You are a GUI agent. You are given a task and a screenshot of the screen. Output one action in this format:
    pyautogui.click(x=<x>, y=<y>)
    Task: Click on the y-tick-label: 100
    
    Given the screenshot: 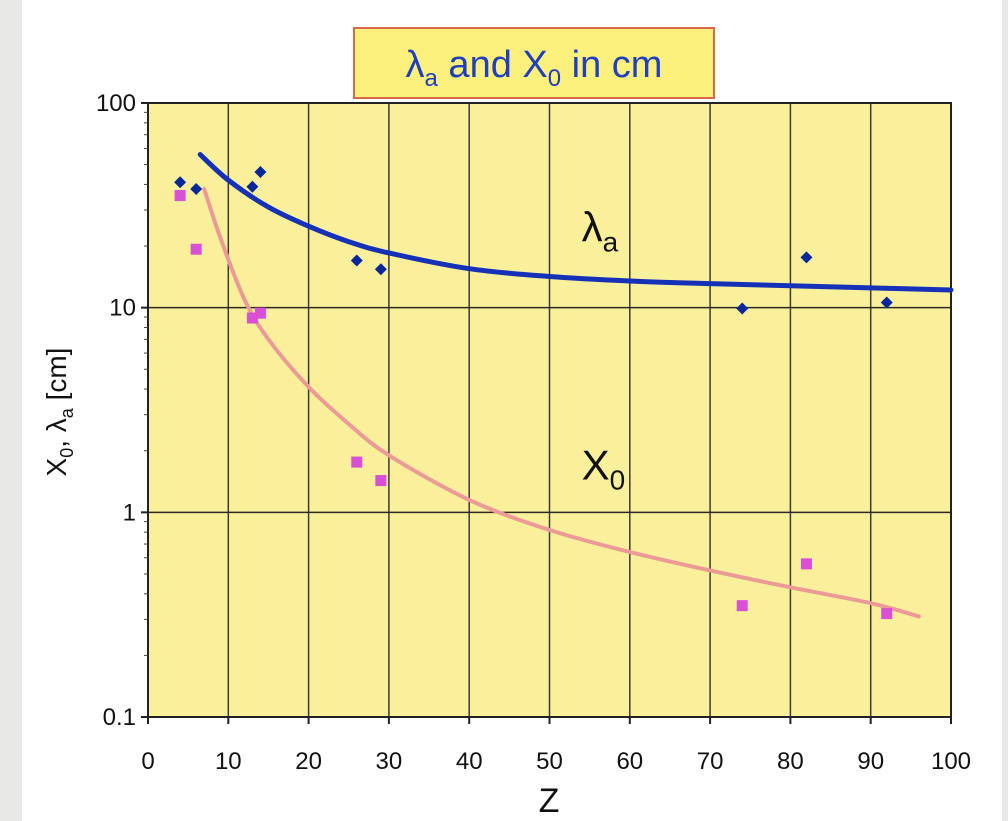 What is the action you would take?
    pyautogui.click(x=116, y=103)
    